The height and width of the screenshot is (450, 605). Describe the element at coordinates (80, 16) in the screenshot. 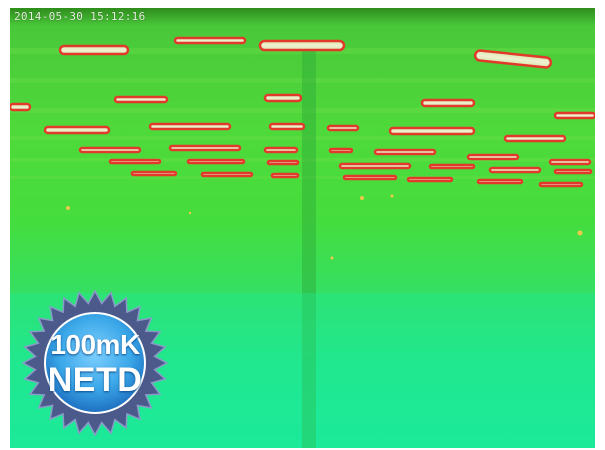

I see `timestamp-overlay: 2014-05-30 15:12:16` at that location.